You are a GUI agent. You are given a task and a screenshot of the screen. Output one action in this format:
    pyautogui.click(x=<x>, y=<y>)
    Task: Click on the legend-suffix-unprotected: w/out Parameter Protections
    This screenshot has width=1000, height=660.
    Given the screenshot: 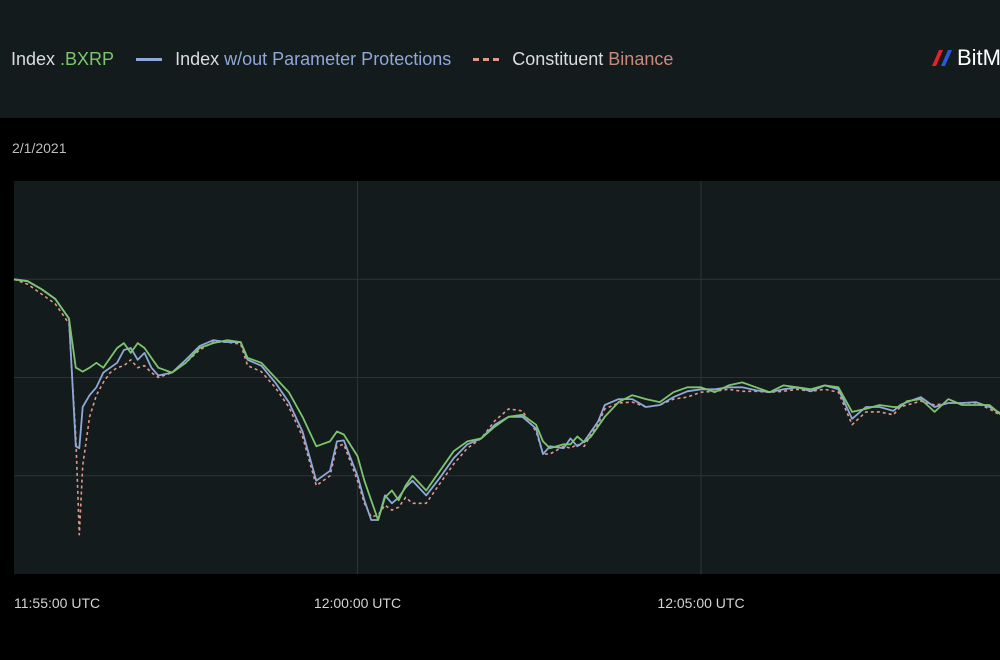 What is the action you would take?
    pyautogui.click(x=338, y=58)
    